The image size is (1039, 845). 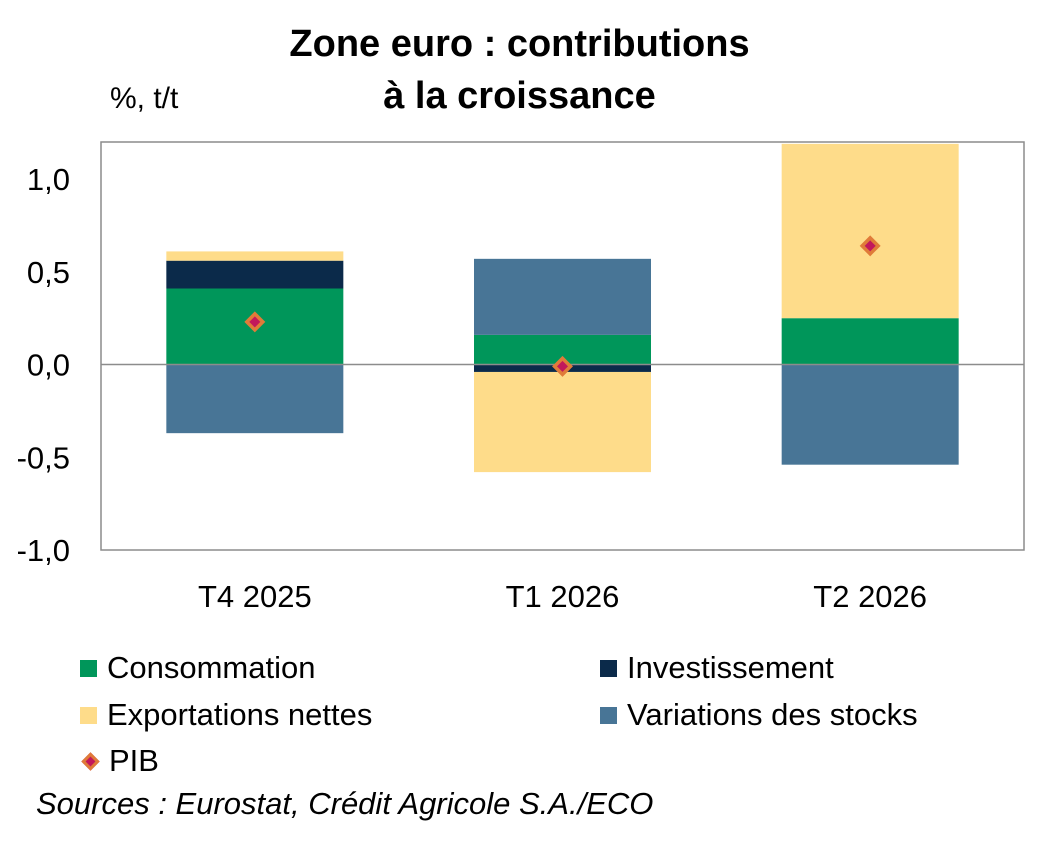 What do you see at coordinates (144, 98) in the screenshot?
I see `y-axis-unit-label: %, t/t` at bounding box center [144, 98].